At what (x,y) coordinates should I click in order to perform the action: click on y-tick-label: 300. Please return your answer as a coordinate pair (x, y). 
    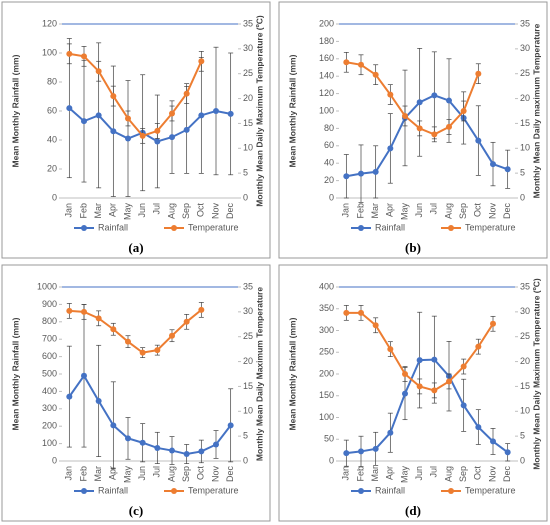
    Looking at the image, I should click on (49, 408).